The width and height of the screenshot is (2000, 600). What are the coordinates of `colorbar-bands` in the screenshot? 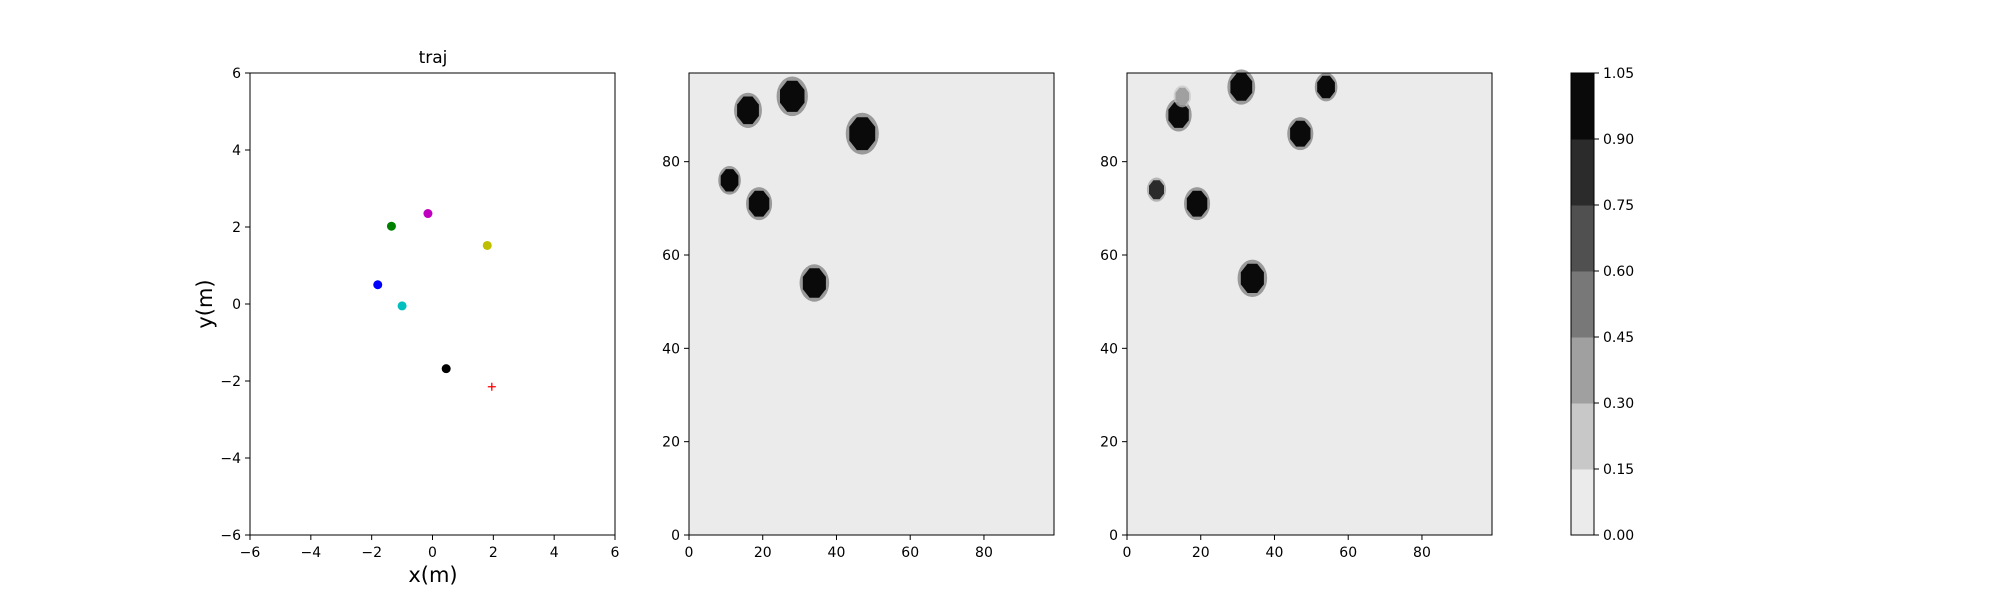 It's located at (1582, 304).